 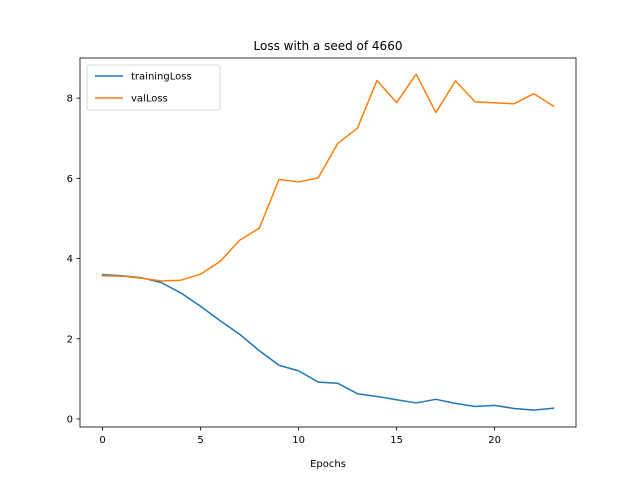 I want to click on y-tick-label: 4, so click(x=70, y=259).